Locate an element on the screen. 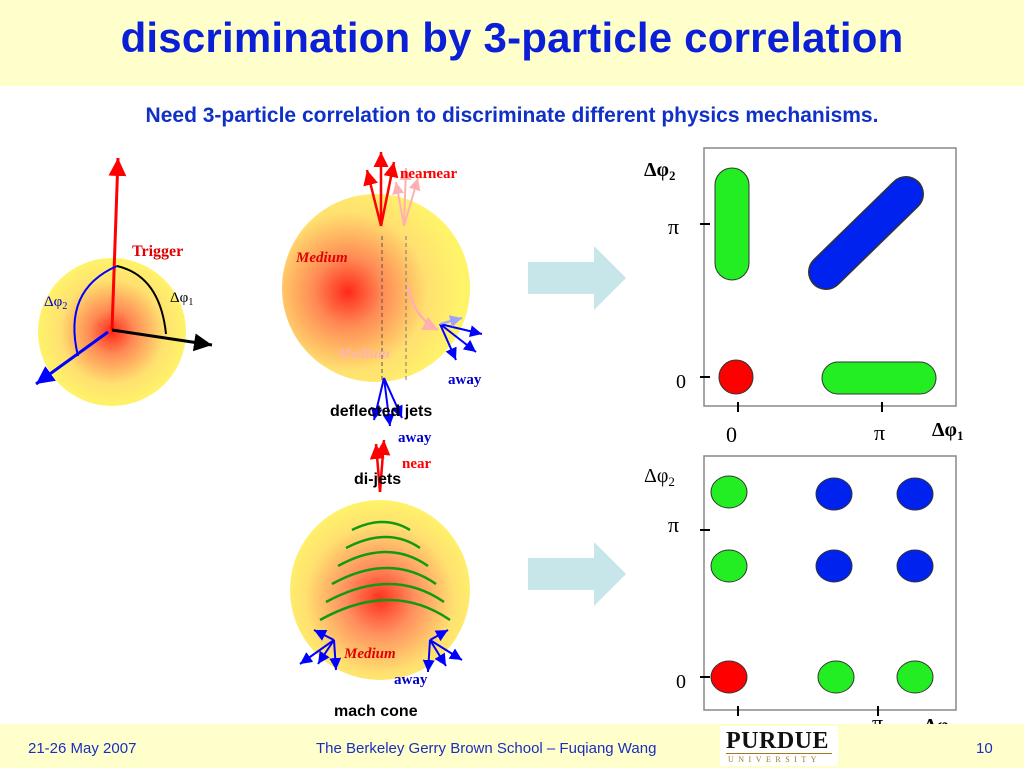 This screenshot has height=768, width=1024. green-band-horizontal is located at coordinates (879, 378).